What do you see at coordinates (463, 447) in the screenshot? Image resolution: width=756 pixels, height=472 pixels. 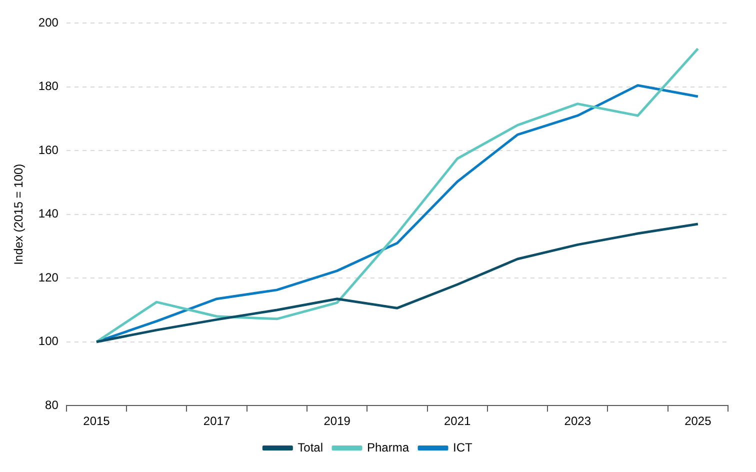 I see `legend-label: ICT` at bounding box center [463, 447].